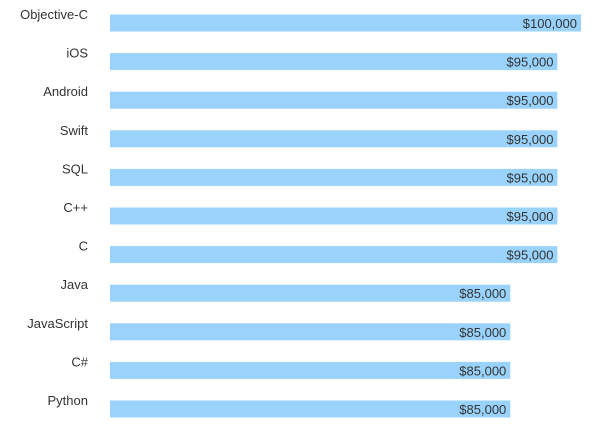 This screenshot has height=434, width=595. Describe the element at coordinates (68, 400) in the screenshot. I see `category-label-python: Python` at that location.